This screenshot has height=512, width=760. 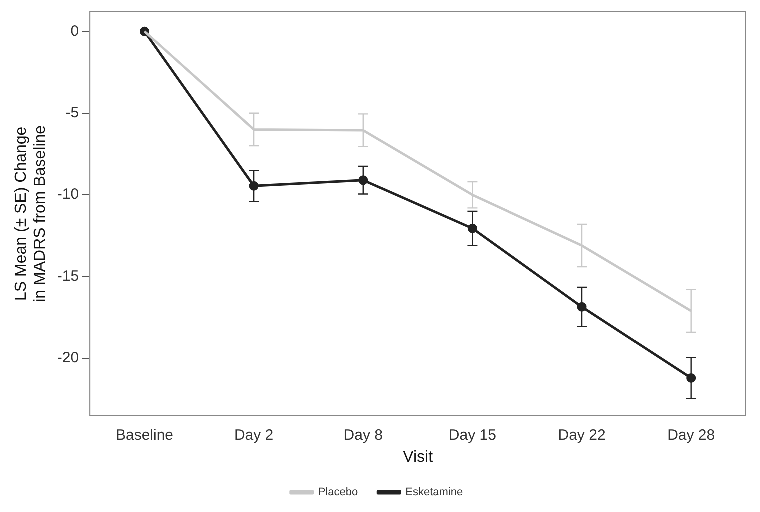 What do you see at coordinates (75, 31) in the screenshot?
I see `y-tick-label: 0` at bounding box center [75, 31].